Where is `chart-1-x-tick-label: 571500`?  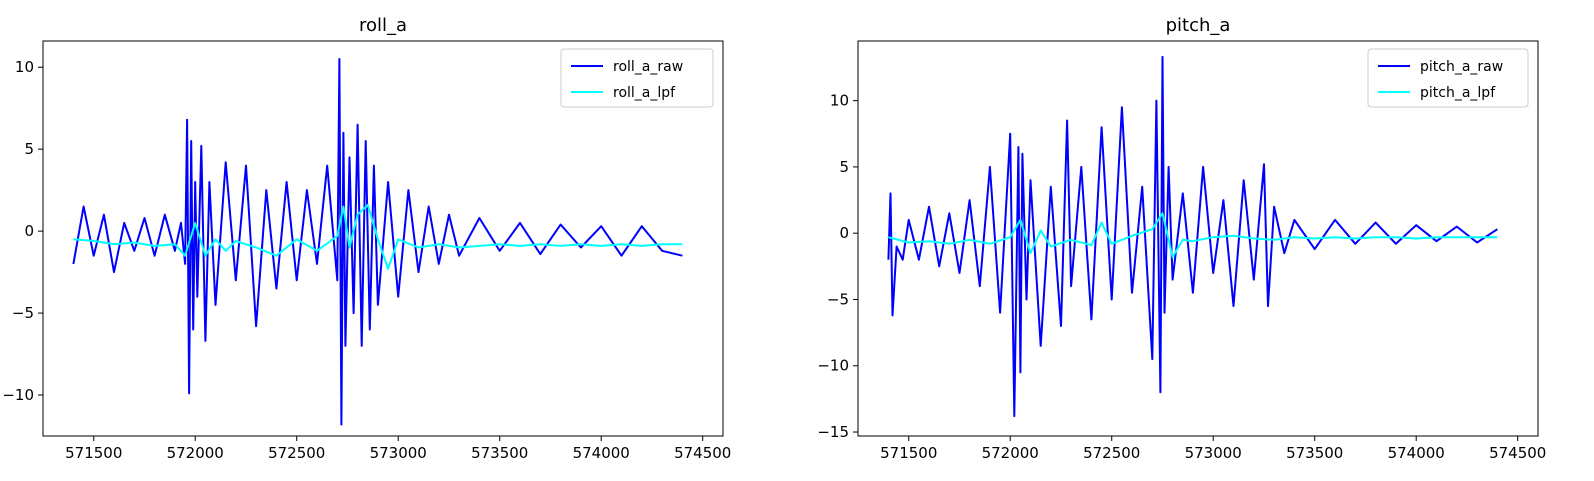
chart-1-x-tick-label: 571500 is located at coordinates (93, 453).